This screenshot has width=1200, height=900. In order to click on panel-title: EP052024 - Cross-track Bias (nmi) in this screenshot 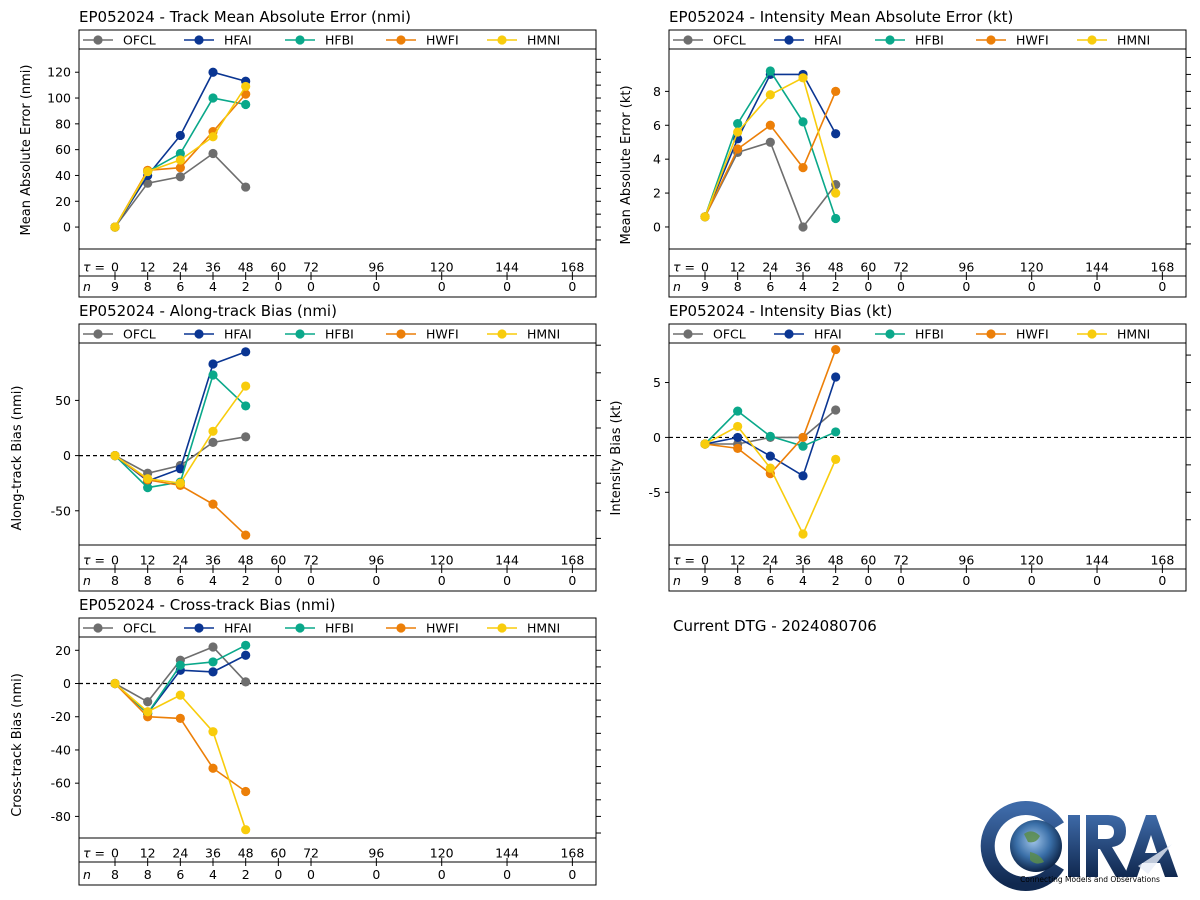, I will do `click(207, 605)`.